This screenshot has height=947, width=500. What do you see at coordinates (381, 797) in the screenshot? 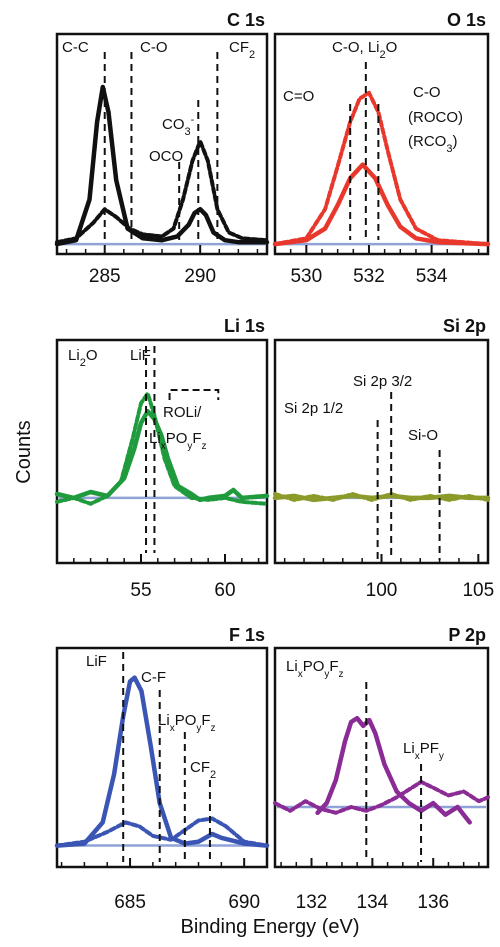
I see `series-p2p-dashed` at bounding box center [381, 797].